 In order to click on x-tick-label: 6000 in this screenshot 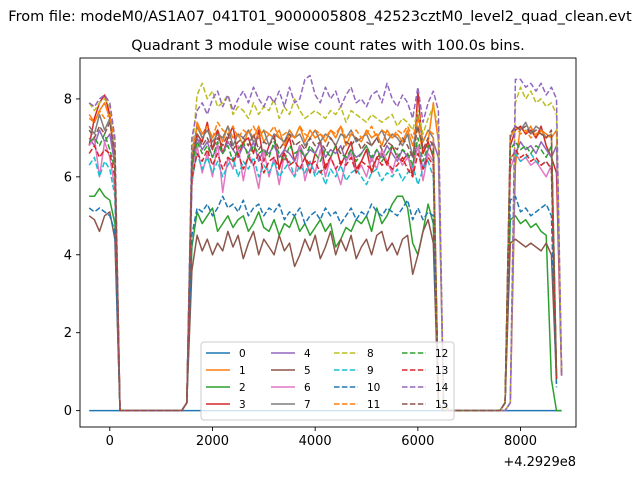, I will do `click(417, 441)`.